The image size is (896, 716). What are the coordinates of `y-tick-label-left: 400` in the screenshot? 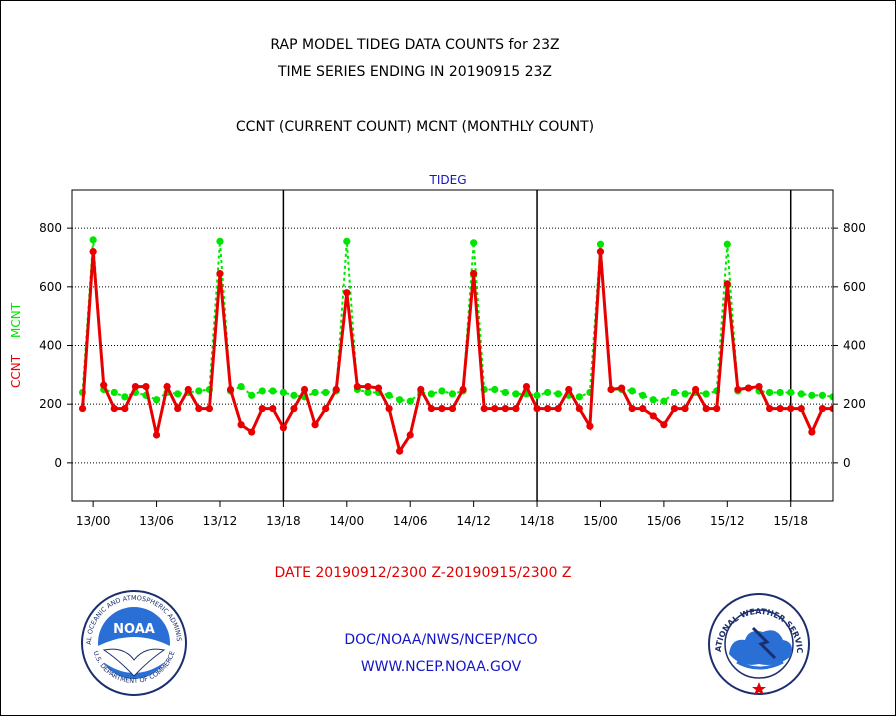 It's located at (50, 346).